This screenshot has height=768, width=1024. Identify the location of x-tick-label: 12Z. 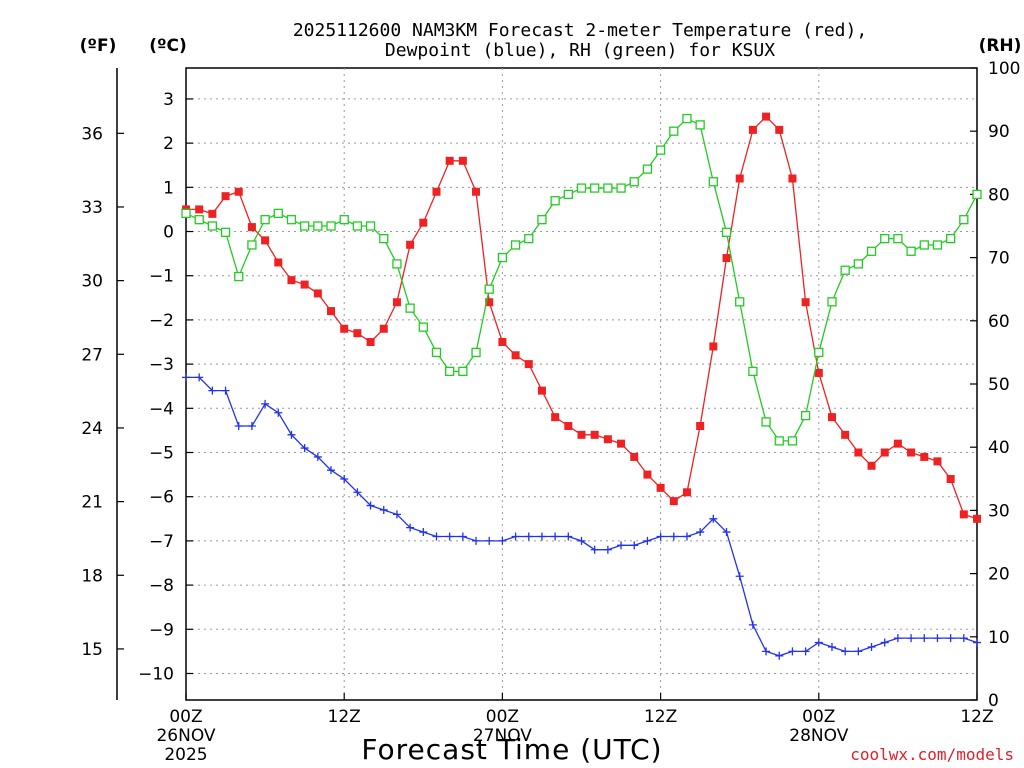
(344, 717).